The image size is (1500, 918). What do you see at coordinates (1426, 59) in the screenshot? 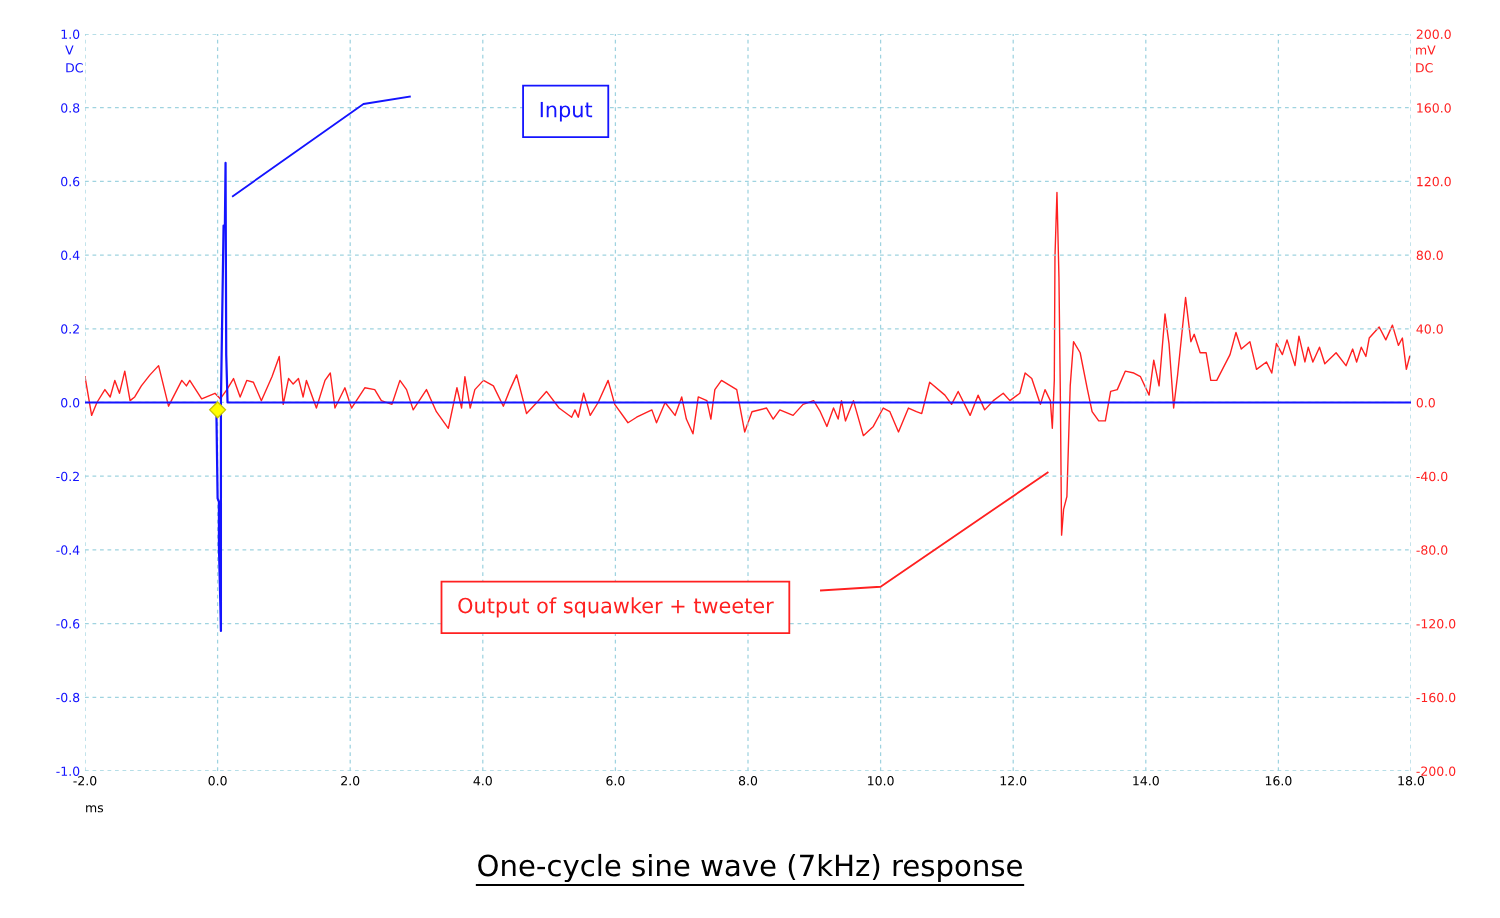
I see `y2-axis-title: mV DC` at bounding box center [1426, 59].